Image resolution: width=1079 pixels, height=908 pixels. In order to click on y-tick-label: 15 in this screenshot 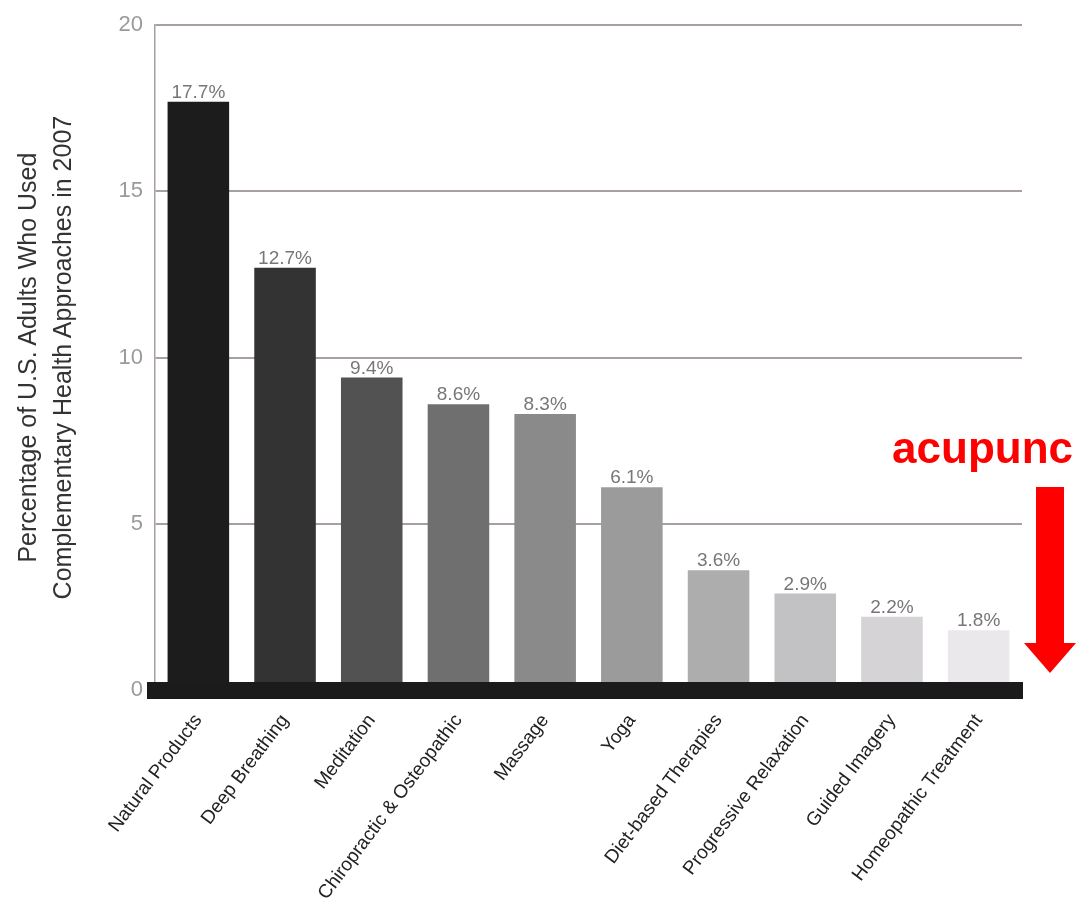, I will do `click(130, 190)`.